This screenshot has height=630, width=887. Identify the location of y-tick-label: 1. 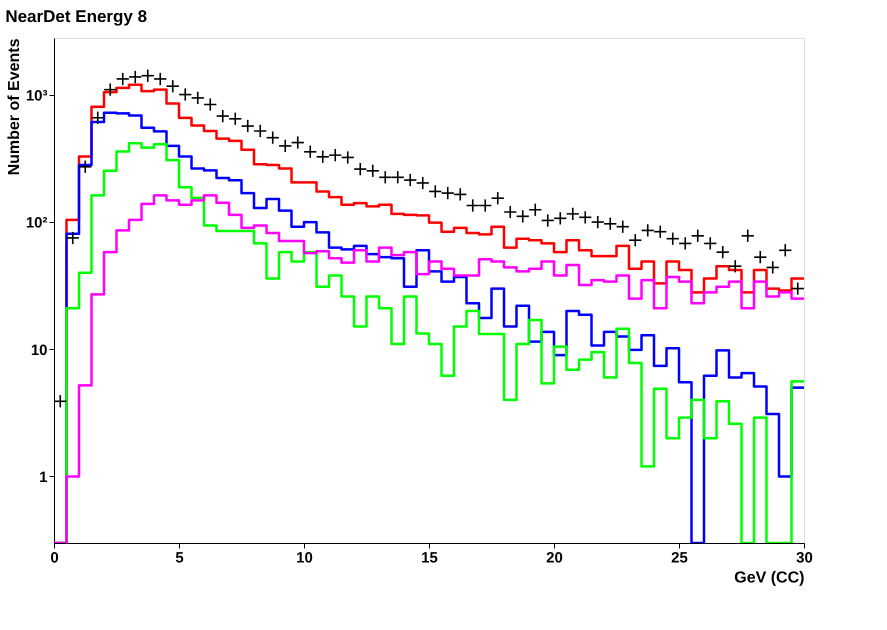
(43, 477).